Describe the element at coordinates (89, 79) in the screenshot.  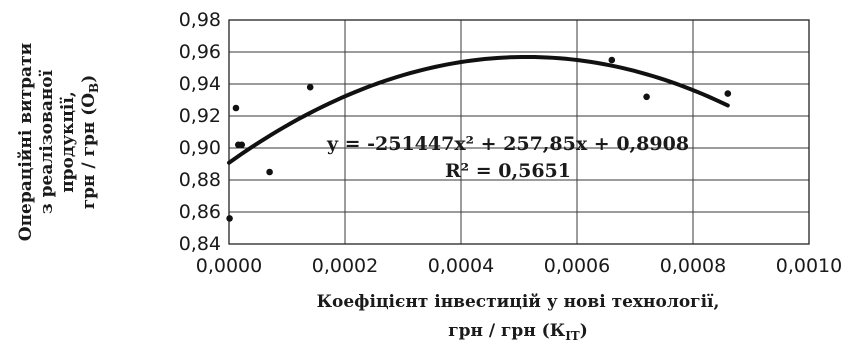
I see `y-axis-title-close: )` at that location.